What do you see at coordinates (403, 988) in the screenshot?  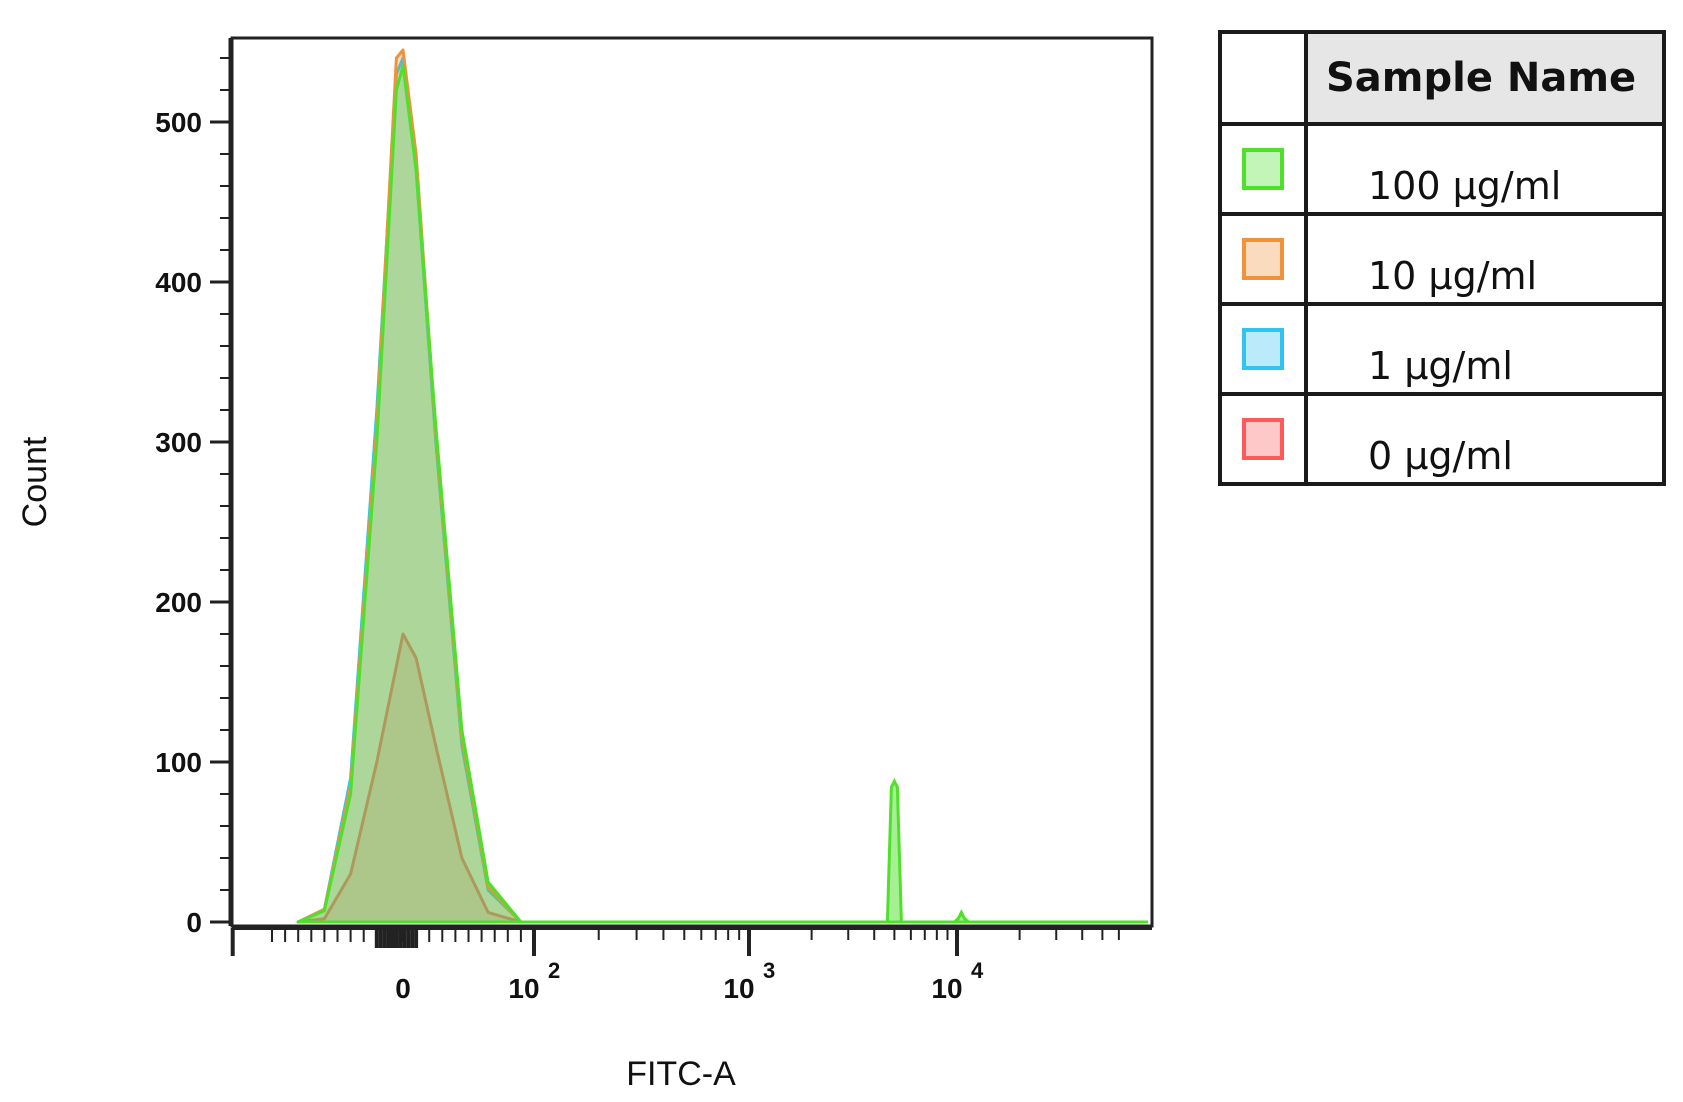 I see `x-tick-label: 0` at bounding box center [403, 988].